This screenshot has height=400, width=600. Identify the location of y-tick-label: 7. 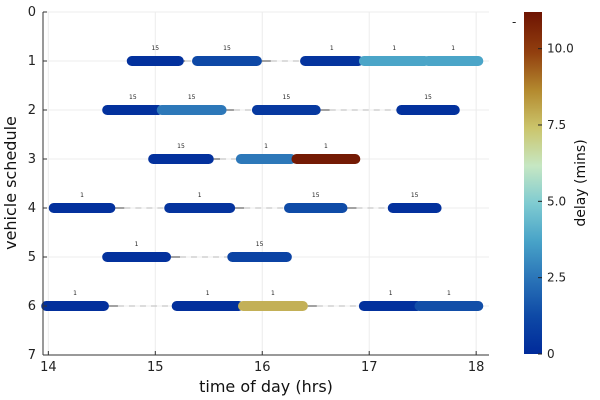
(32, 355).